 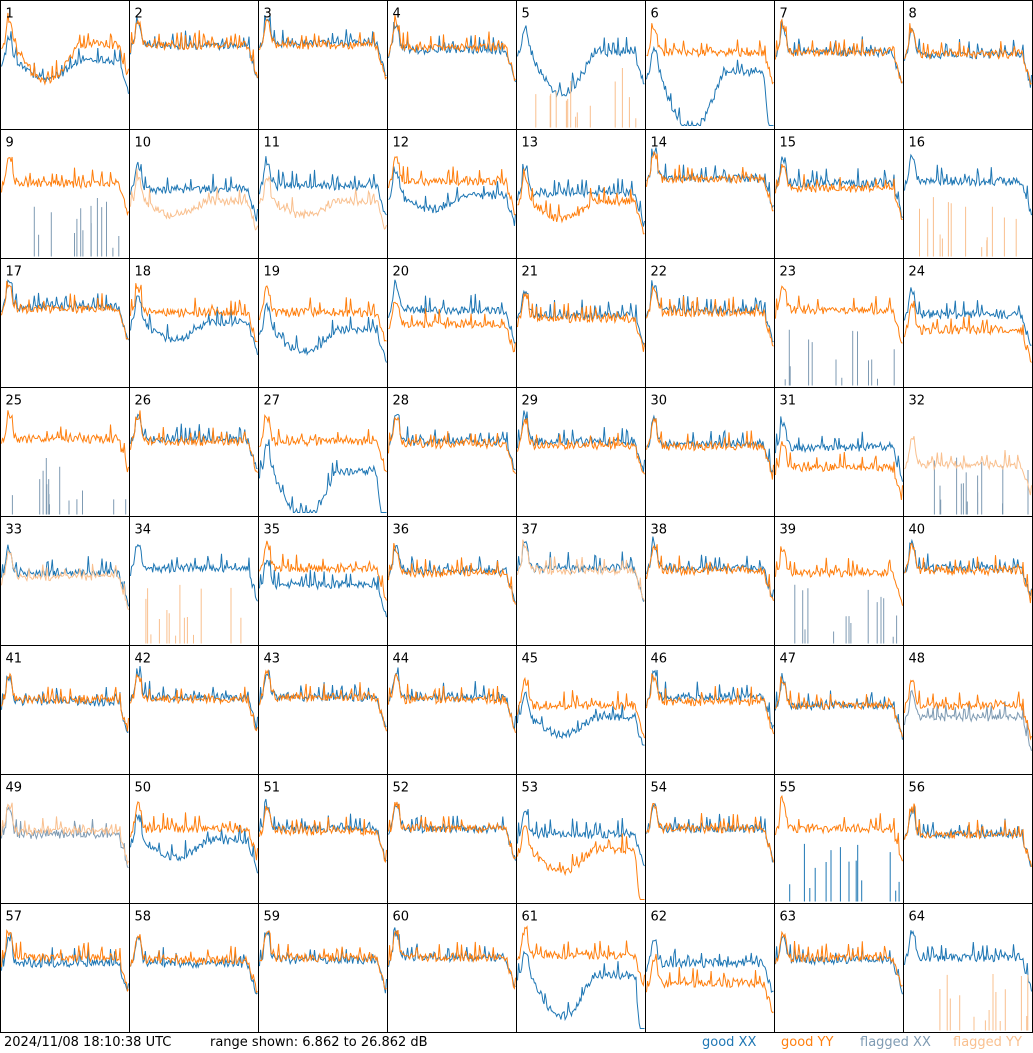 I want to click on panel-14: 14, so click(x=710, y=194).